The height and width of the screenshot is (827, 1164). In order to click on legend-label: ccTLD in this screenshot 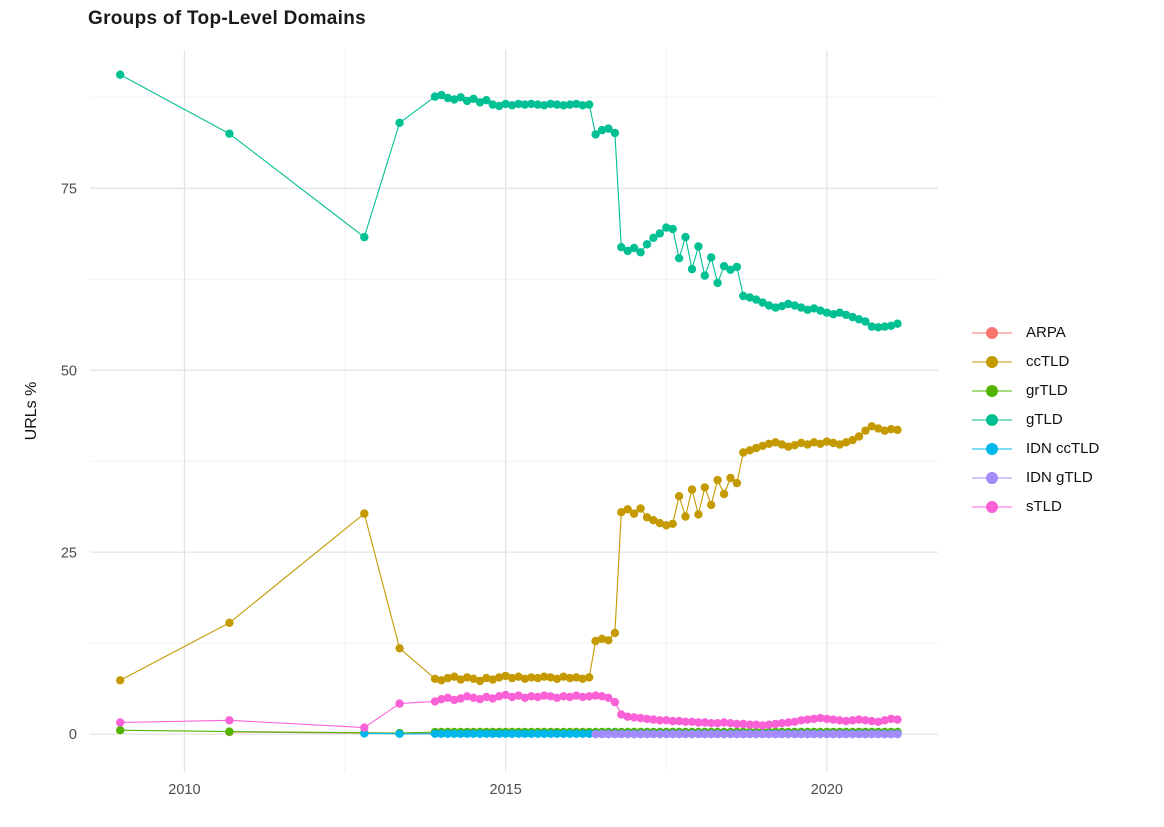, I will do `click(1048, 361)`.